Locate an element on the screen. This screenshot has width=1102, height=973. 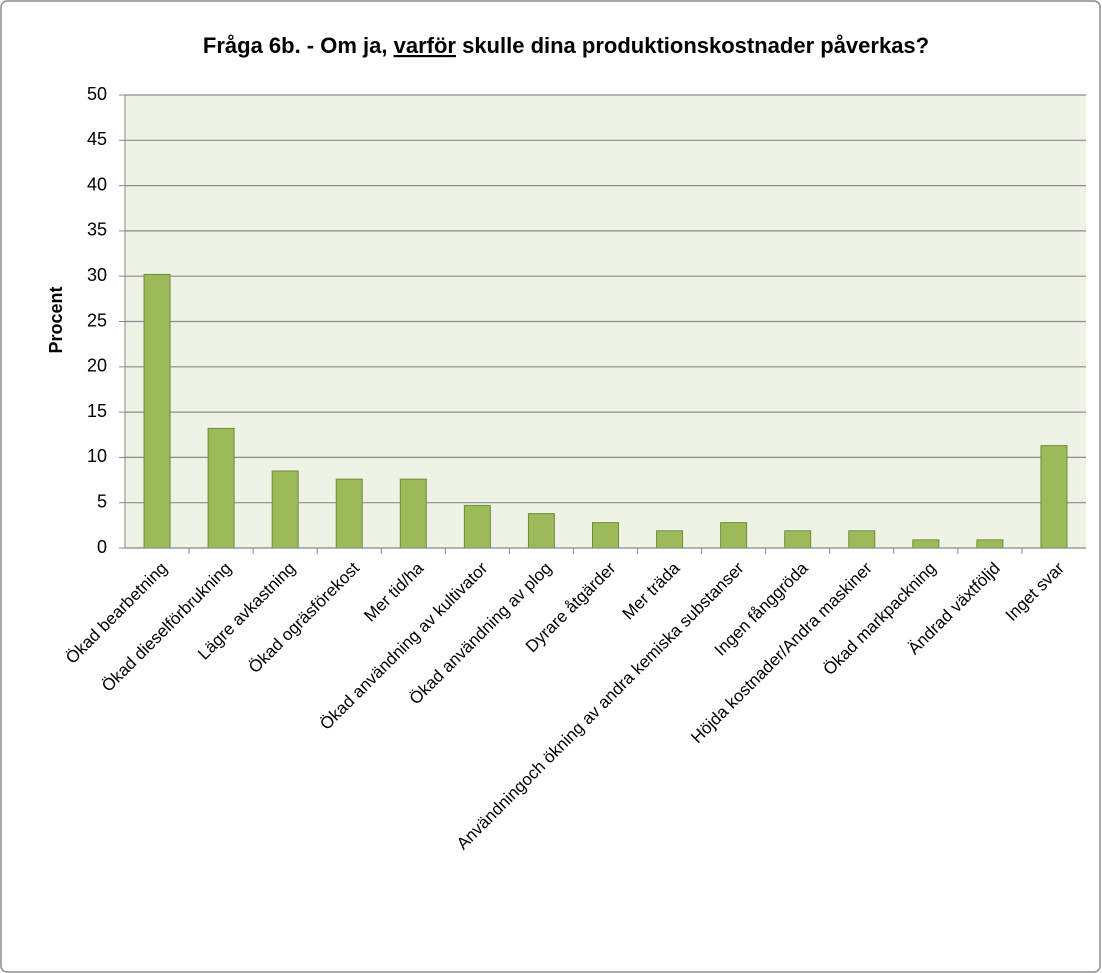
y-tick-label: 30 is located at coordinates (97, 275).